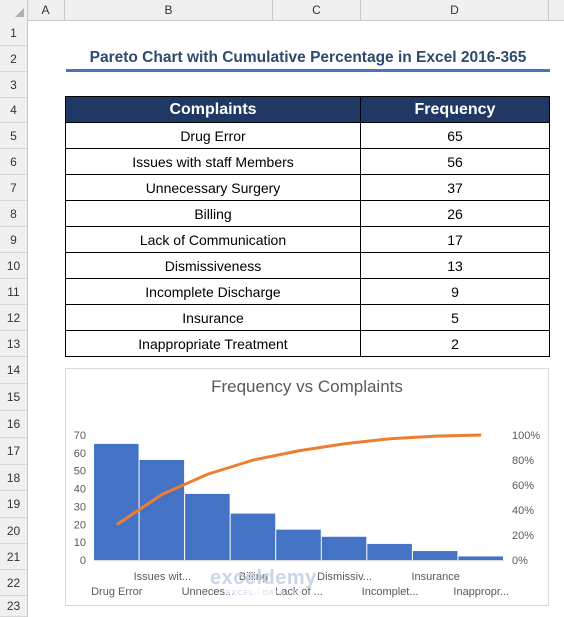 Image resolution: width=564 pixels, height=617 pixels. What do you see at coordinates (455, 10) in the screenshot?
I see `column-header-d: D` at bounding box center [455, 10].